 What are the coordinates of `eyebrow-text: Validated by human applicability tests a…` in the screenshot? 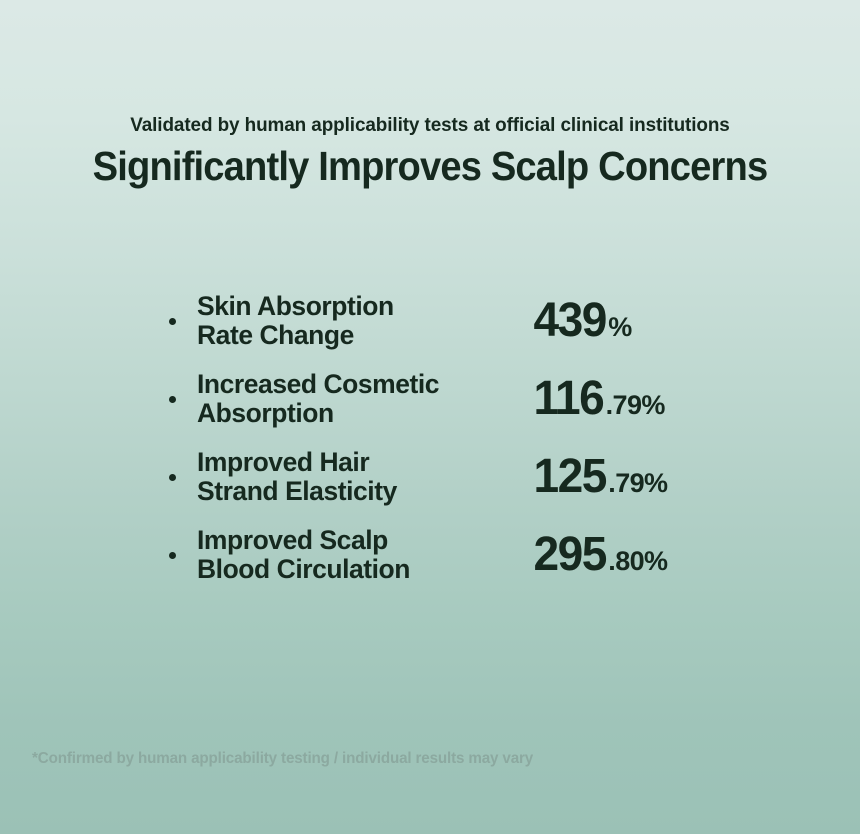 It's located at (430, 125).